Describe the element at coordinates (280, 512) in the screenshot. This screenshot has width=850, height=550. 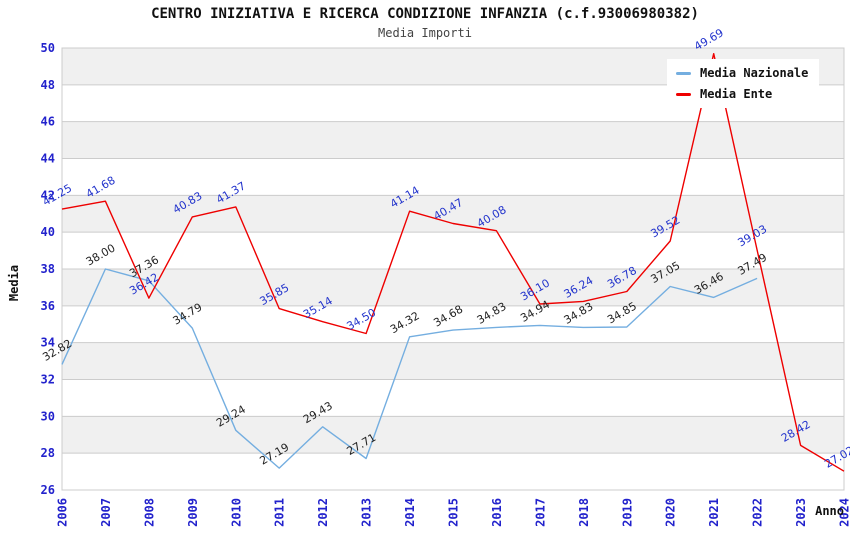
I see `x-tick-label: 2011` at that location.